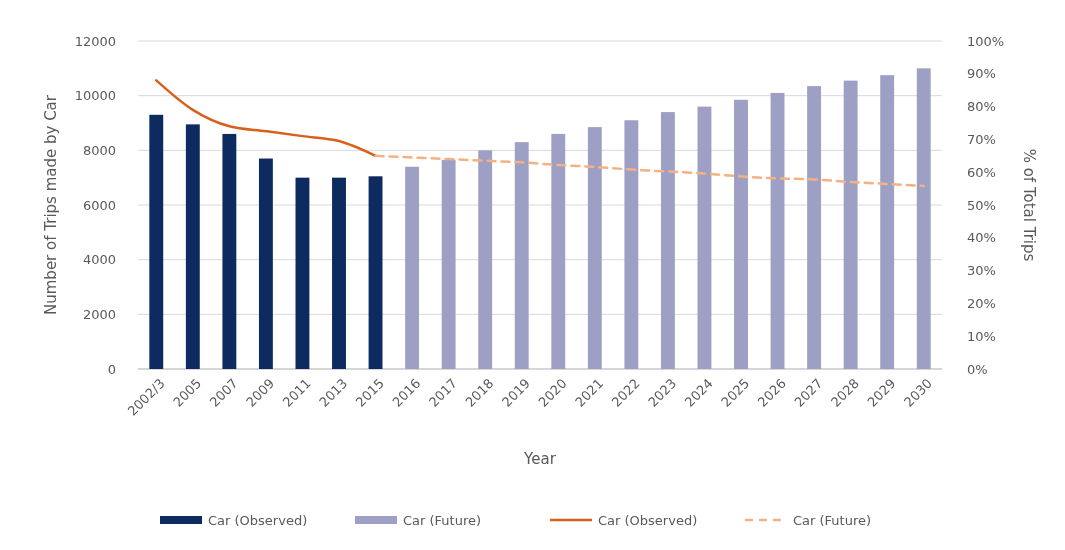 This screenshot has width=1065, height=550. What do you see at coordinates (99, 205) in the screenshot?
I see `y-tick-label: 6000` at bounding box center [99, 205].